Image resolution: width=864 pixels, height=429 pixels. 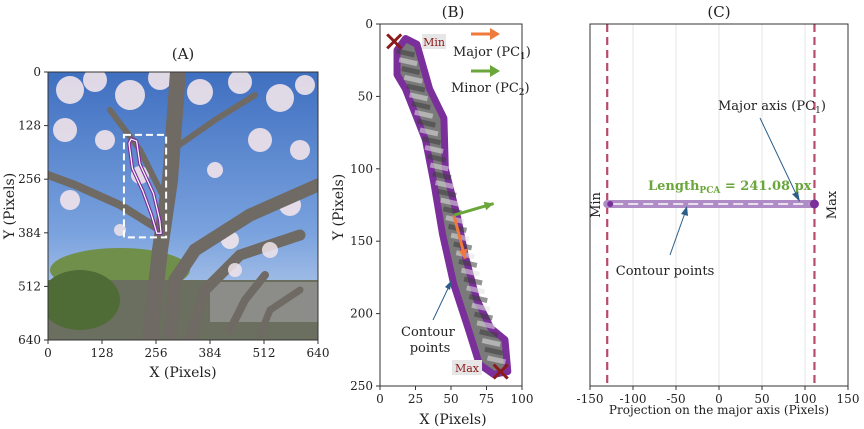 I want to click on xtick-label-b: 25, so click(x=415, y=399).